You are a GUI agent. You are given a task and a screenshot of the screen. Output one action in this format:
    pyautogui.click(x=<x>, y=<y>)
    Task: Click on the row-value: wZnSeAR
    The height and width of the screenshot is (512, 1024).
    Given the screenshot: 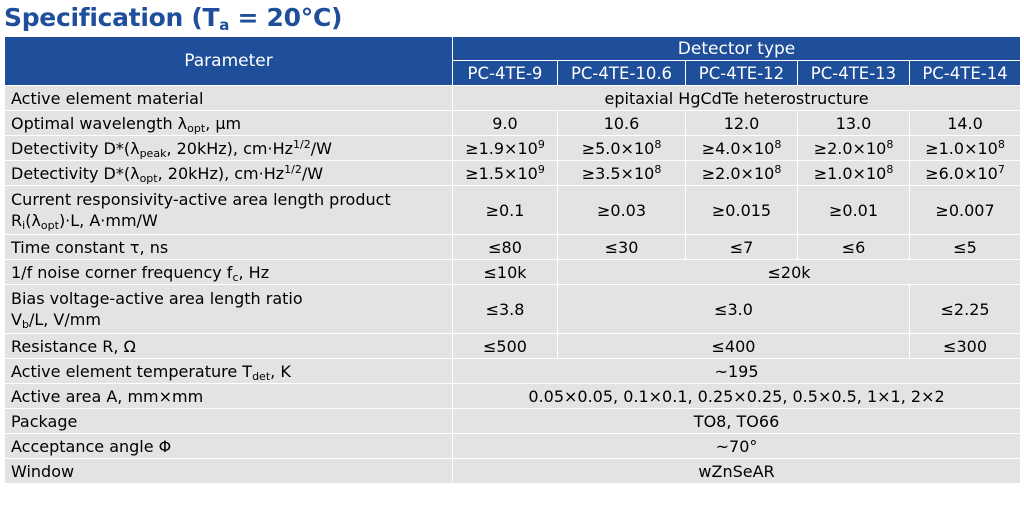 What is the action you would take?
    pyautogui.click(x=736, y=471)
    